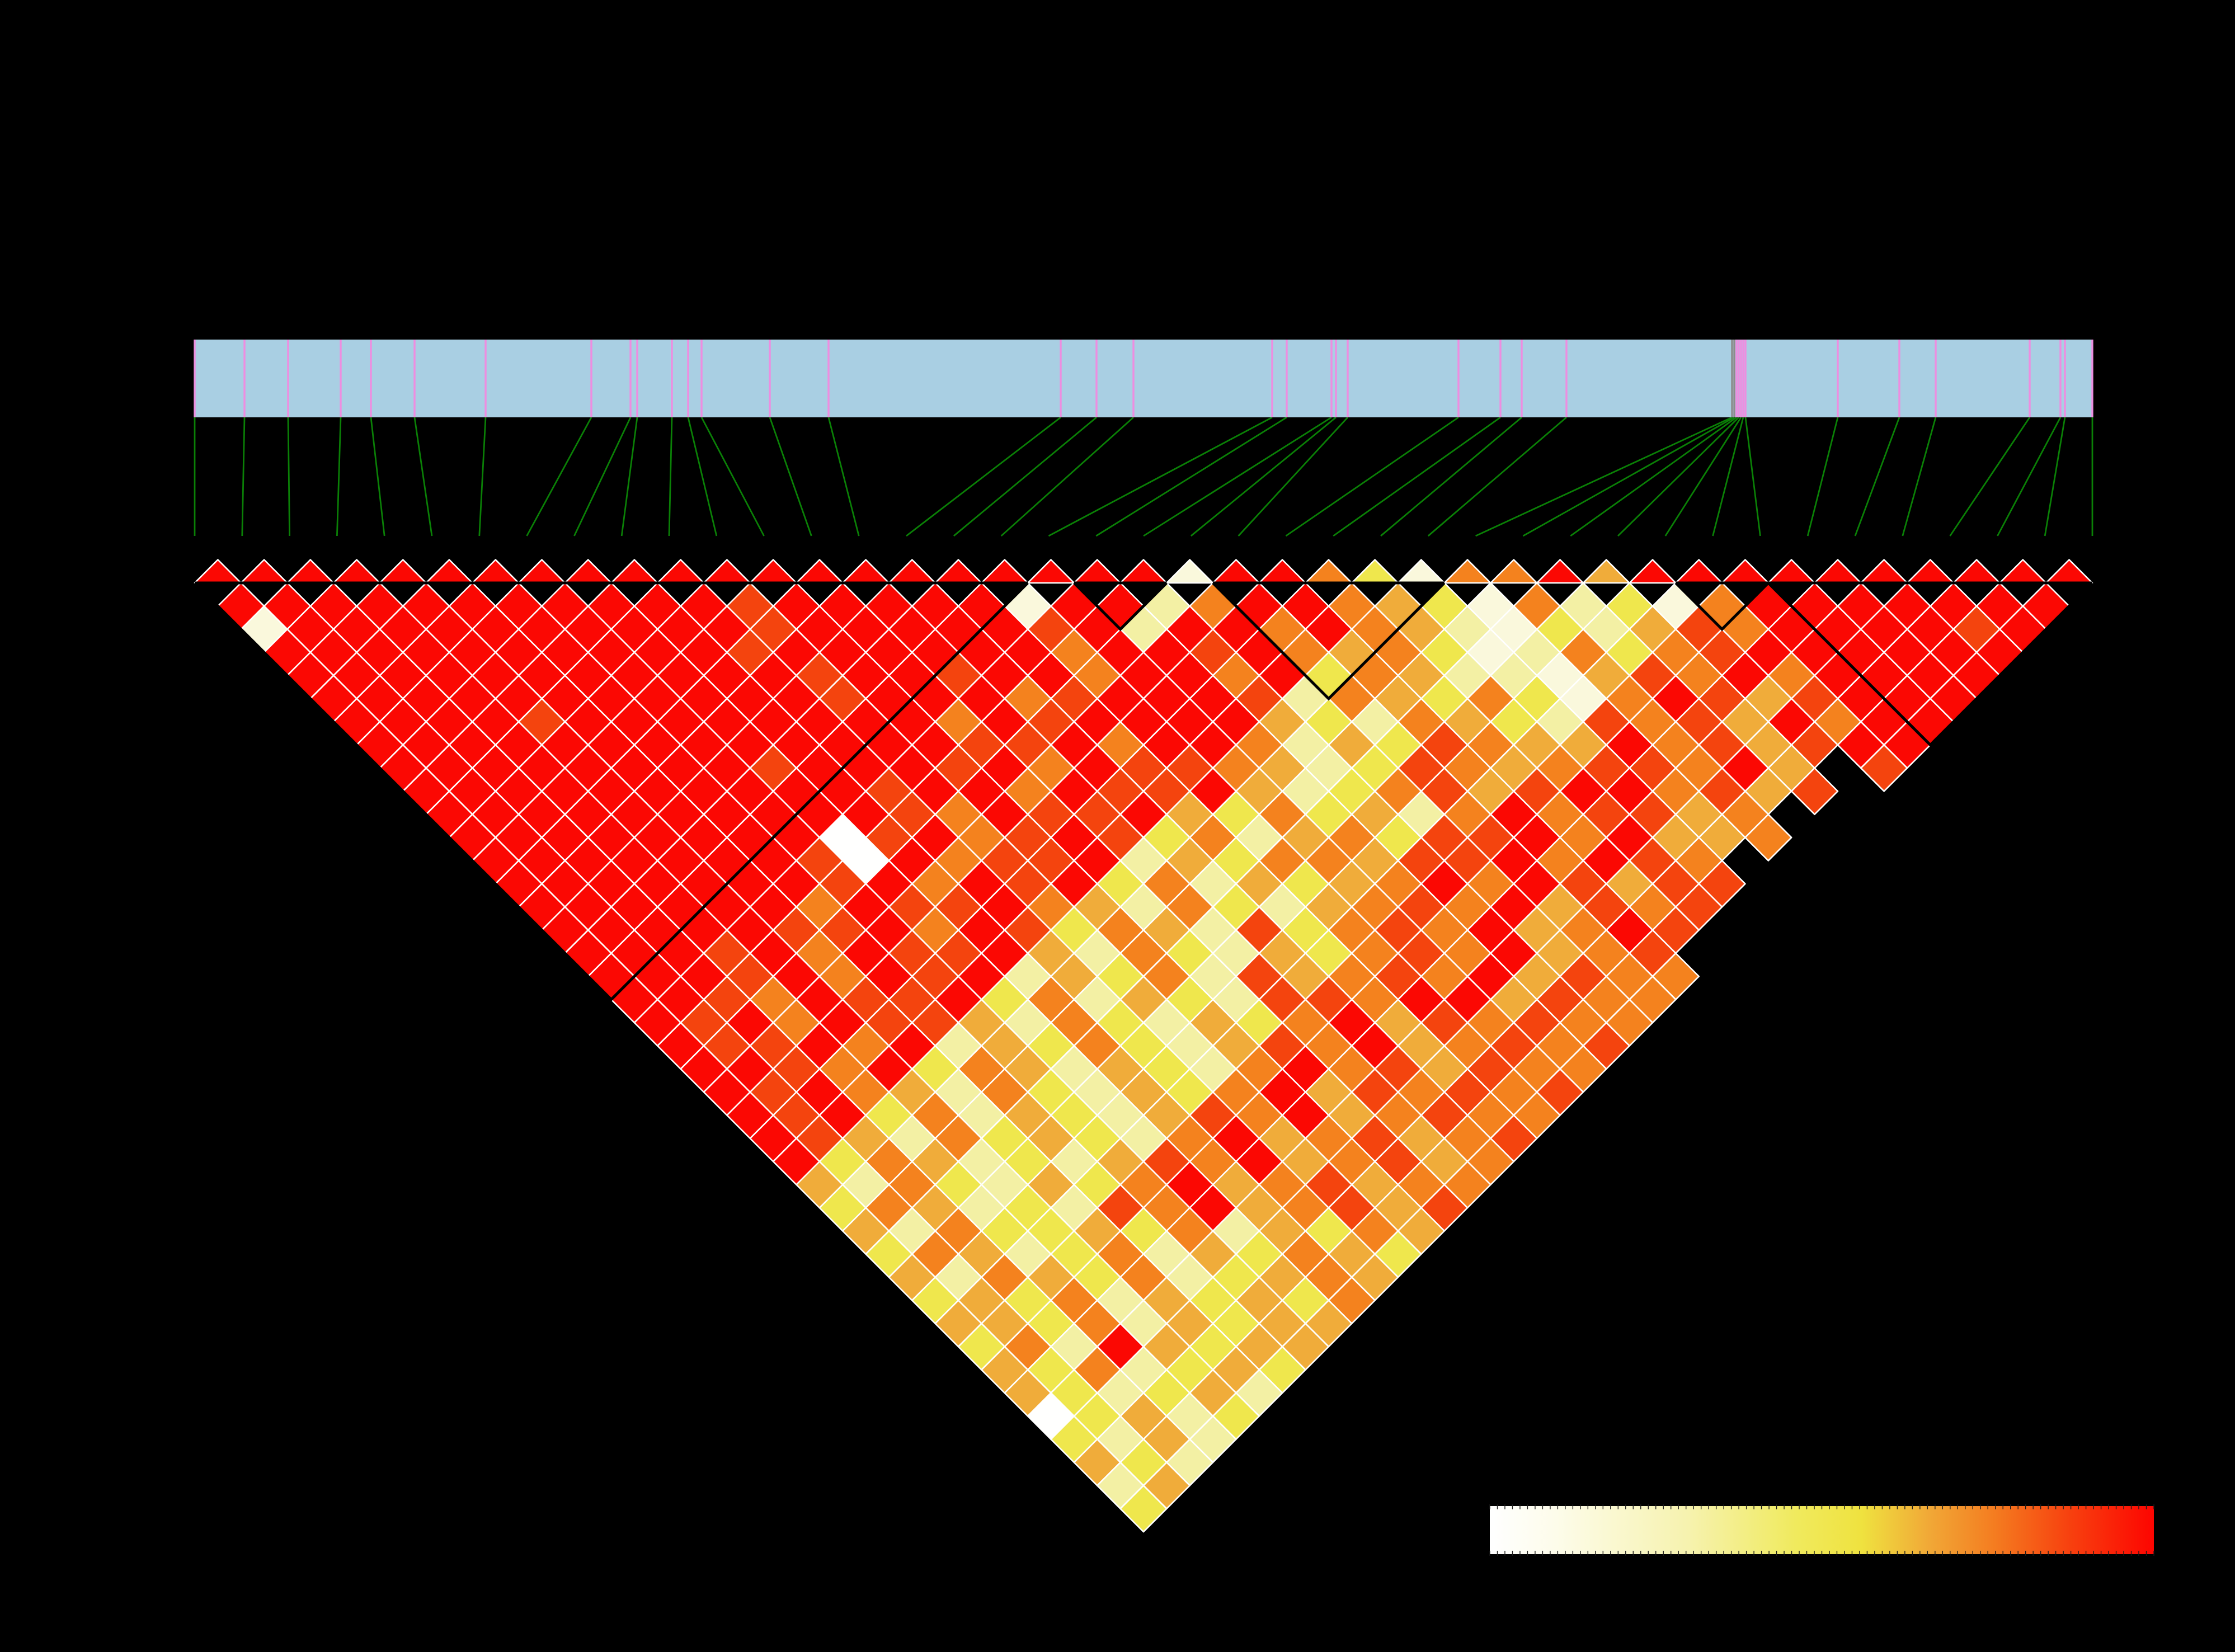 Image resolution: width=2235 pixels, height=1652 pixels. I want to click on chromosome-bar, so click(1143, 379).